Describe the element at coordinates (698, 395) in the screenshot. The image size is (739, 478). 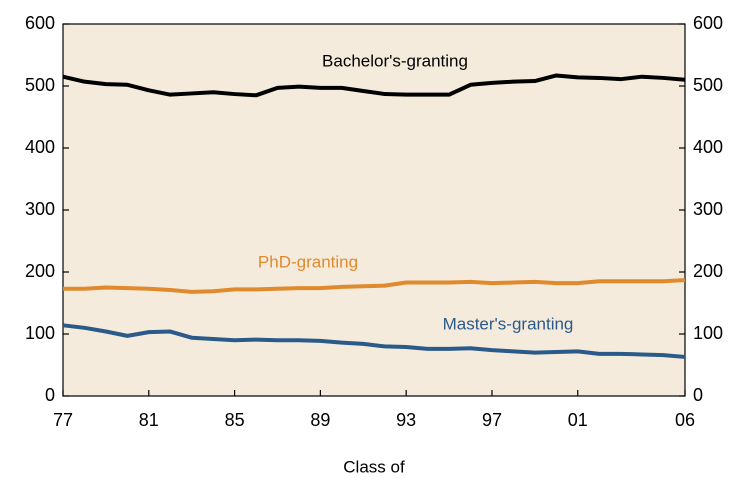
I see `y2-tick-label: 0` at that location.